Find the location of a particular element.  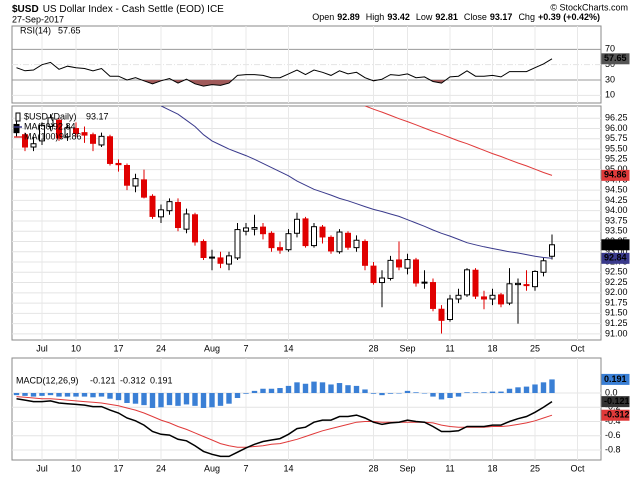

quote-value: 93.17 is located at coordinates (501, 17).